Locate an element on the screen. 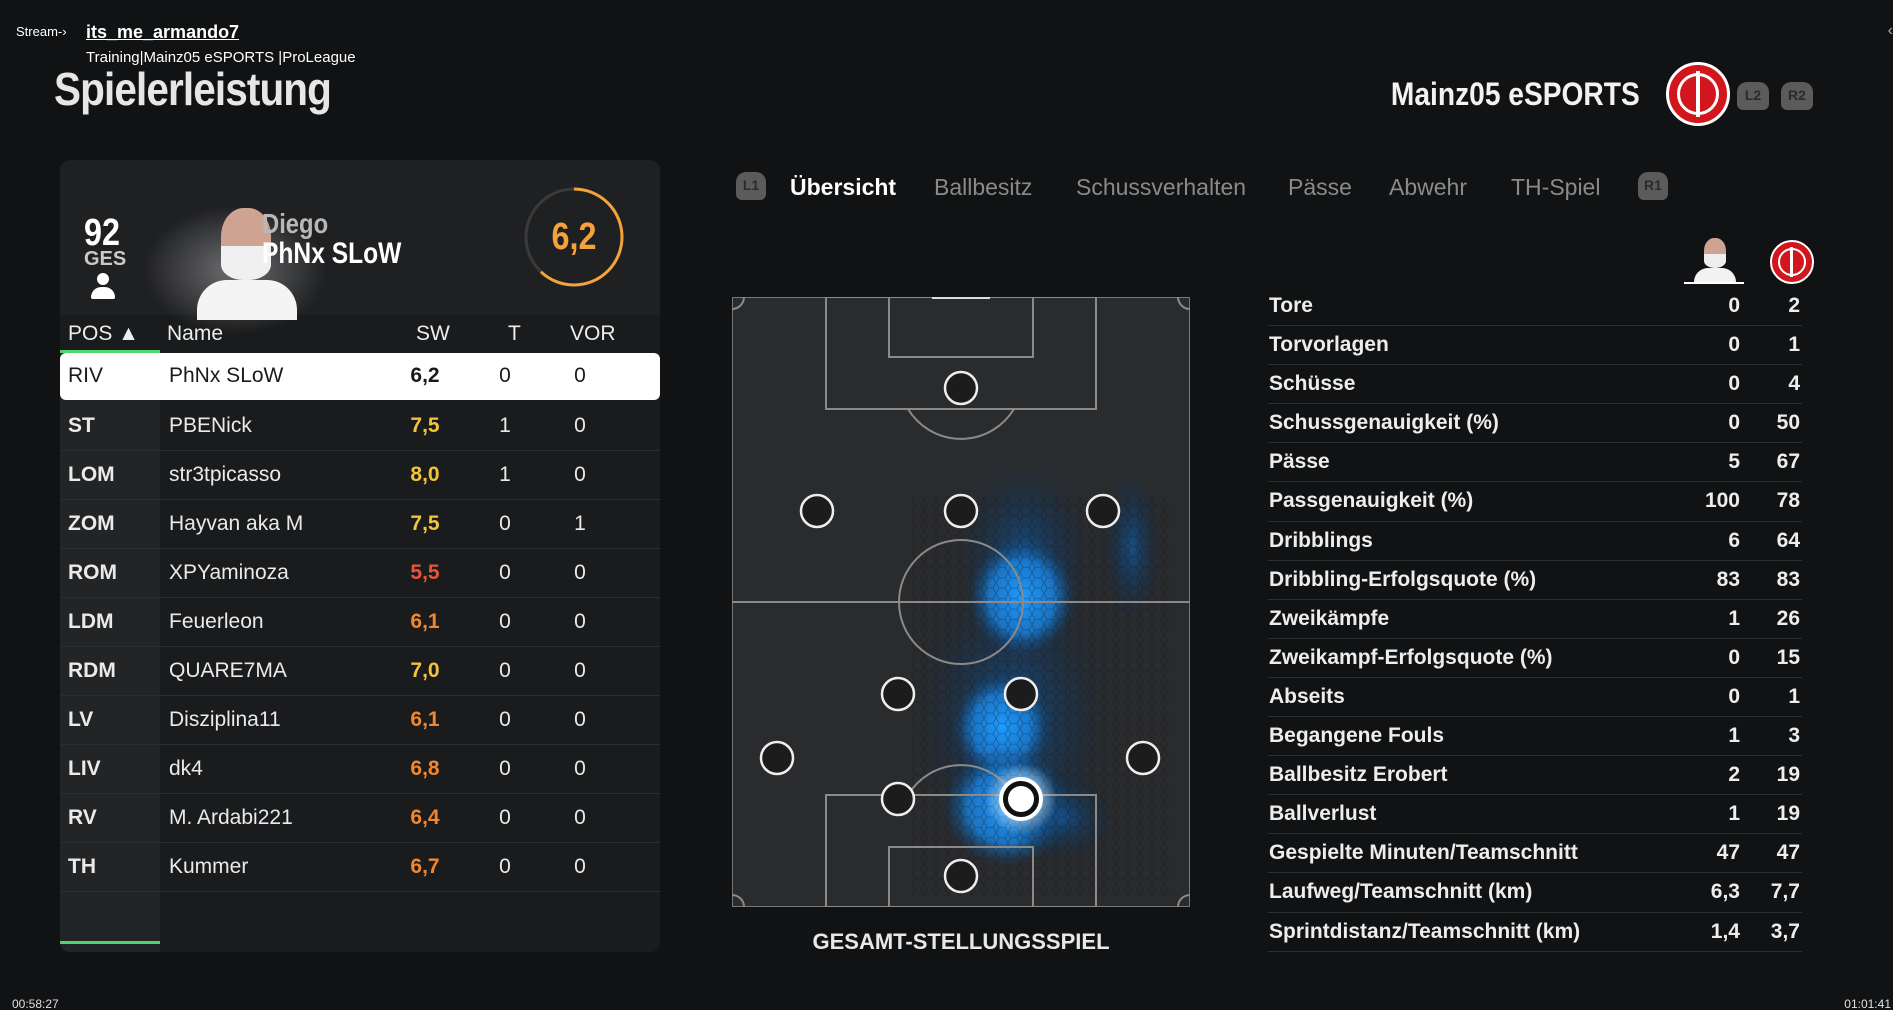 This screenshot has width=1893, height=1010. table-row: ST PBENick 7,5 1 0 is located at coordinates (360, 426).